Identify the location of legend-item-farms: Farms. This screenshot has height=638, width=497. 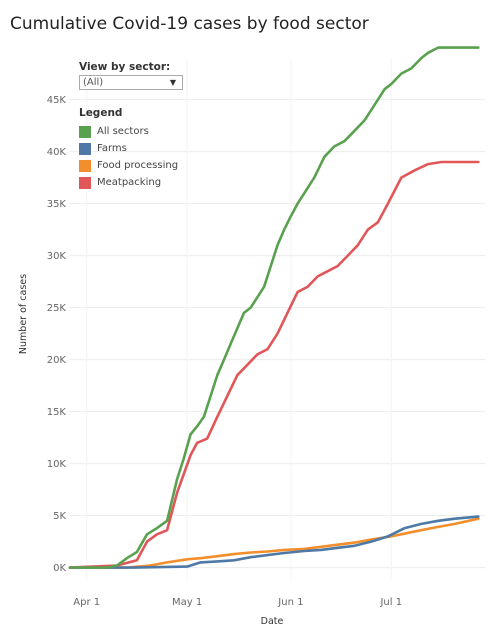
(128, 148).